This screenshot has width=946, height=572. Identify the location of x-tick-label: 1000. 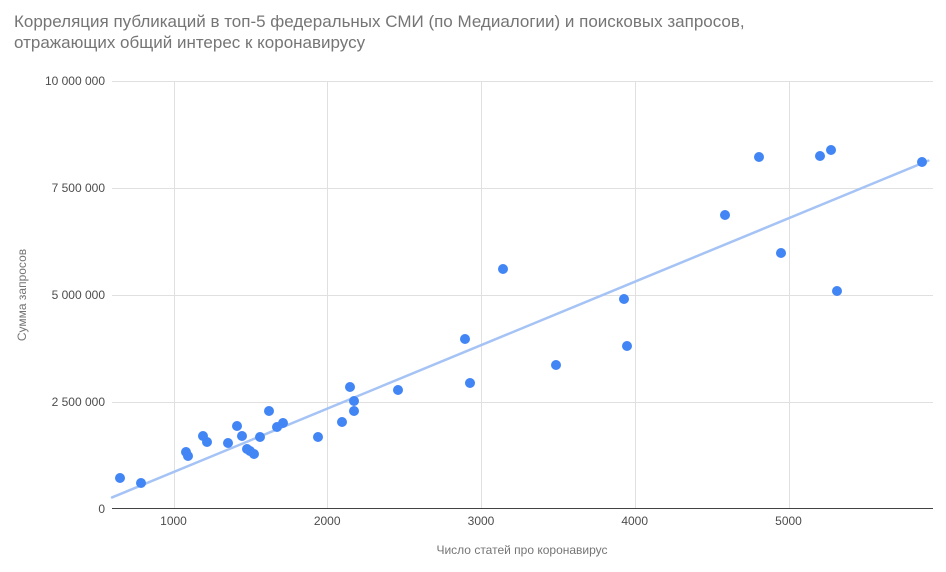
(173, 521).